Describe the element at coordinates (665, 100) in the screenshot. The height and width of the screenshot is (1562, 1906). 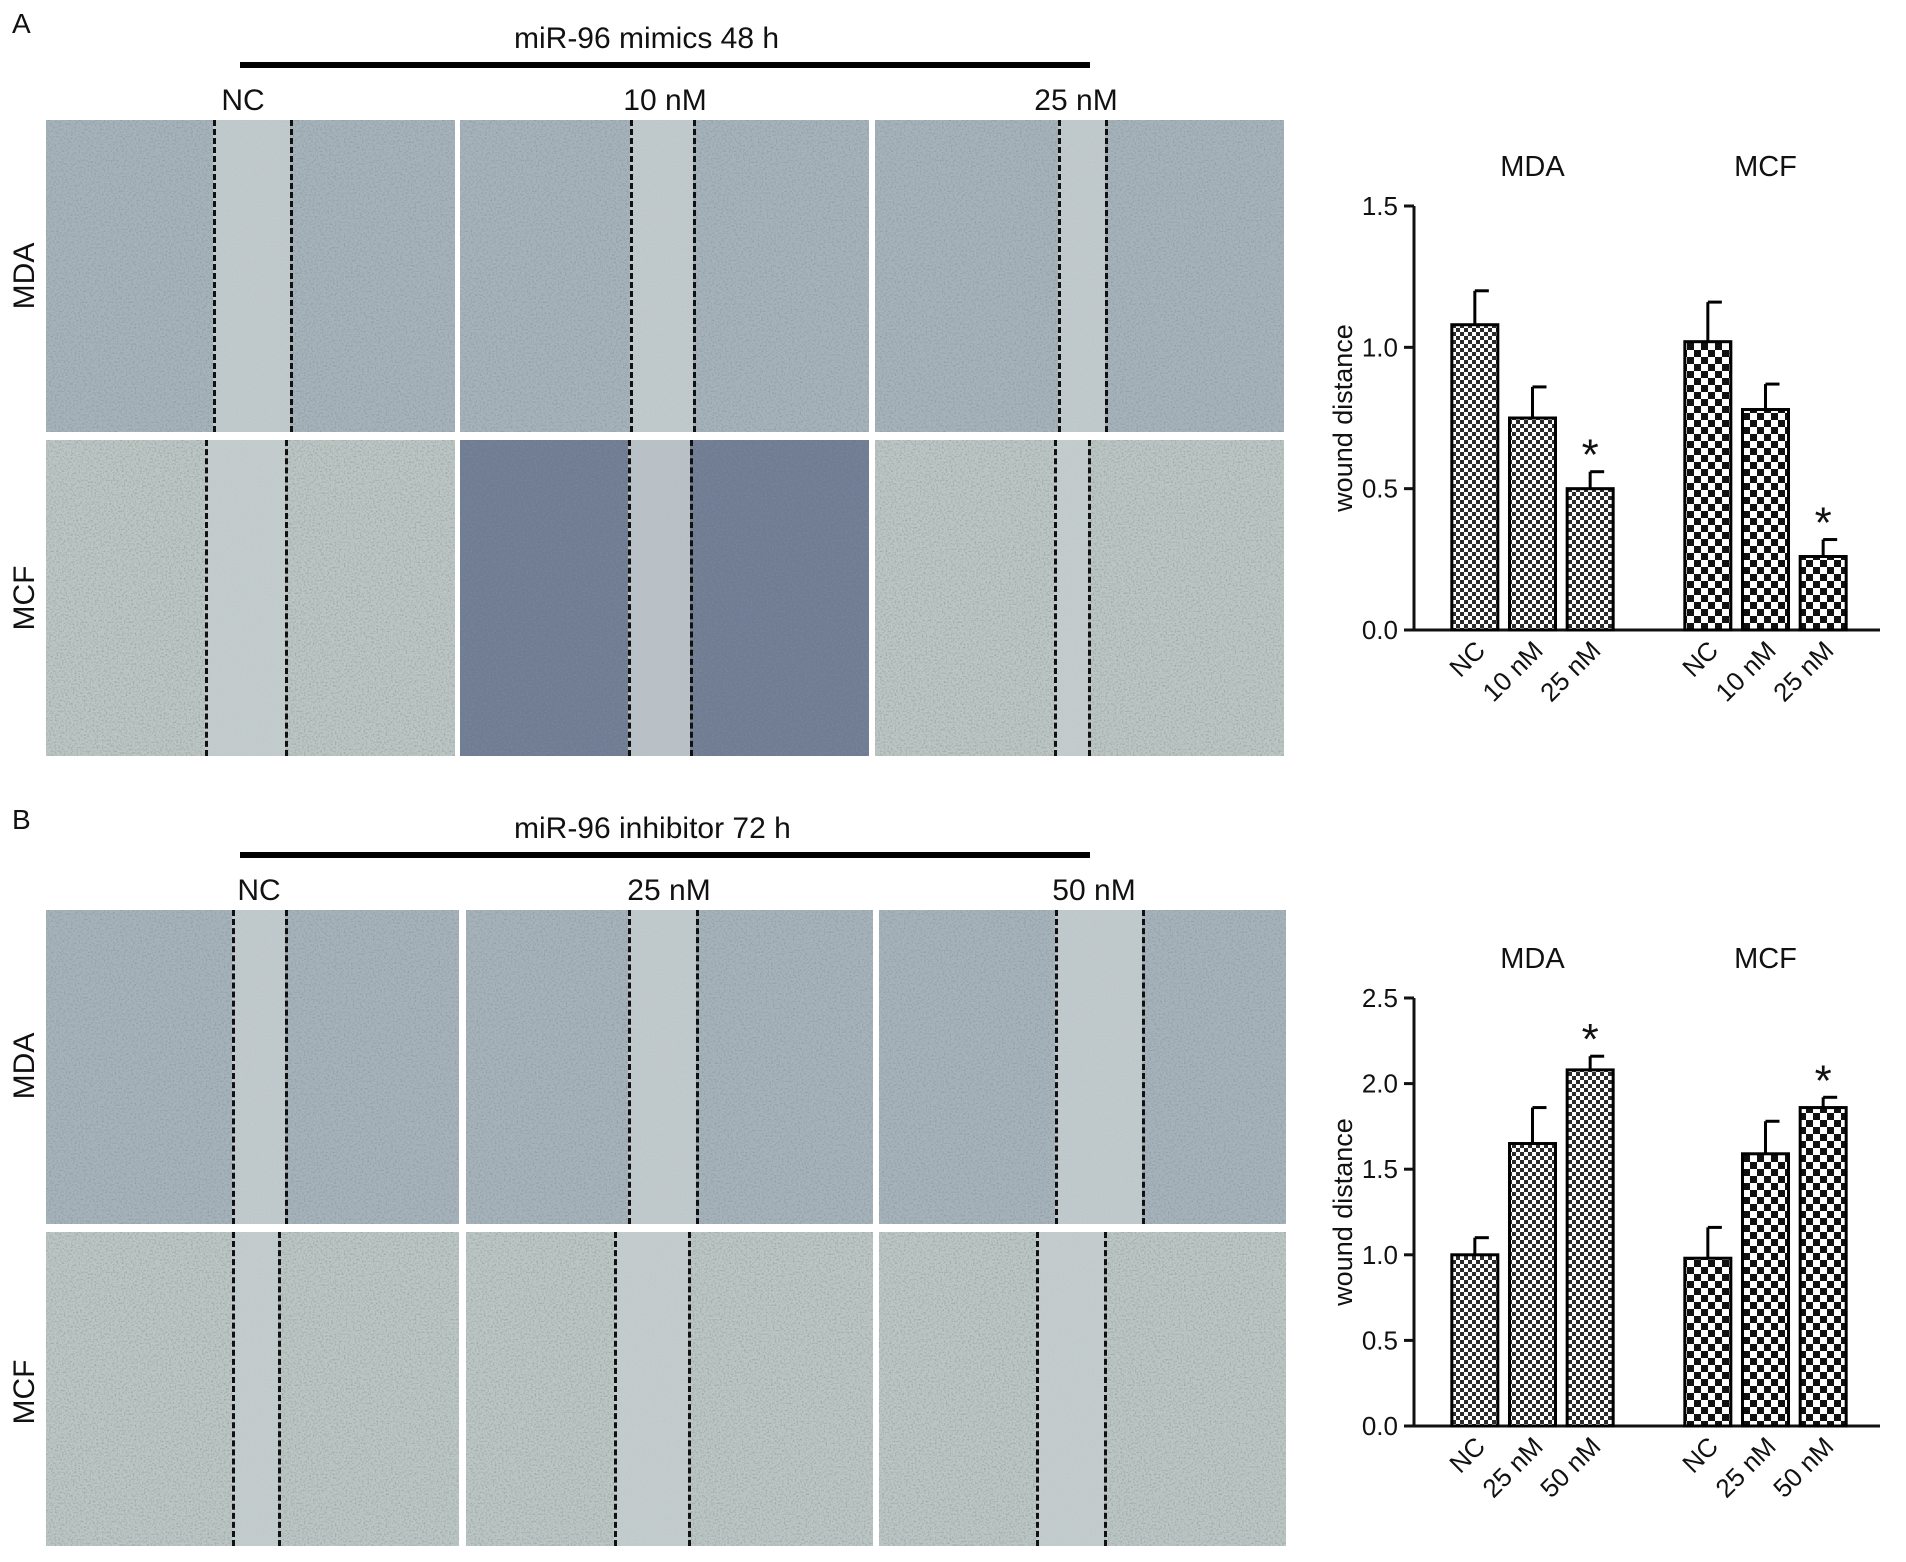
I see `panel-a-column-label-10nm: 10 nM` at that location.